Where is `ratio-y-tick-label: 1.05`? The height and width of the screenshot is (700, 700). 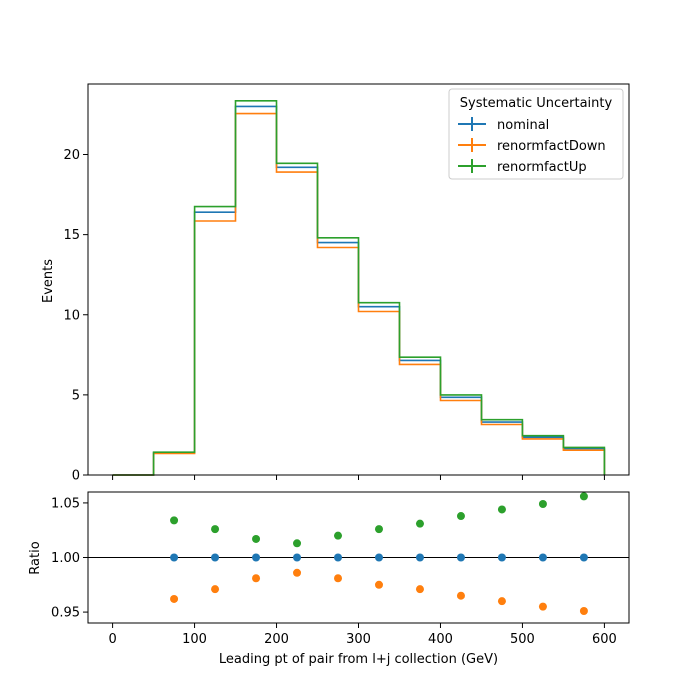
ratio-y-tick-label: 1.05 is located at coordinates (65, 503).